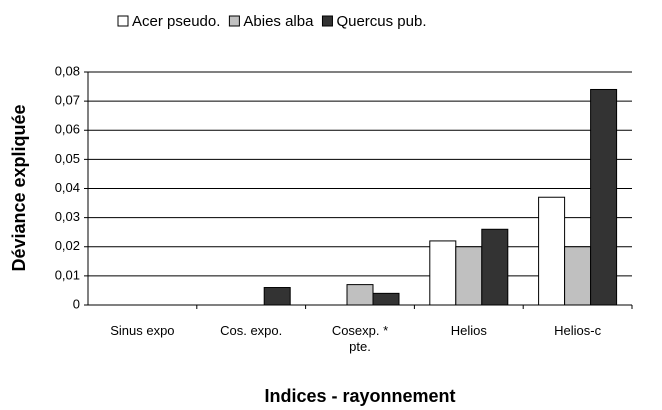 This screenshot has width=662, height=410. What do you see at coordinates (67, 158) in the screenshot?
I see `y-tick-label: 0,05` at bounding box center [67, 158].